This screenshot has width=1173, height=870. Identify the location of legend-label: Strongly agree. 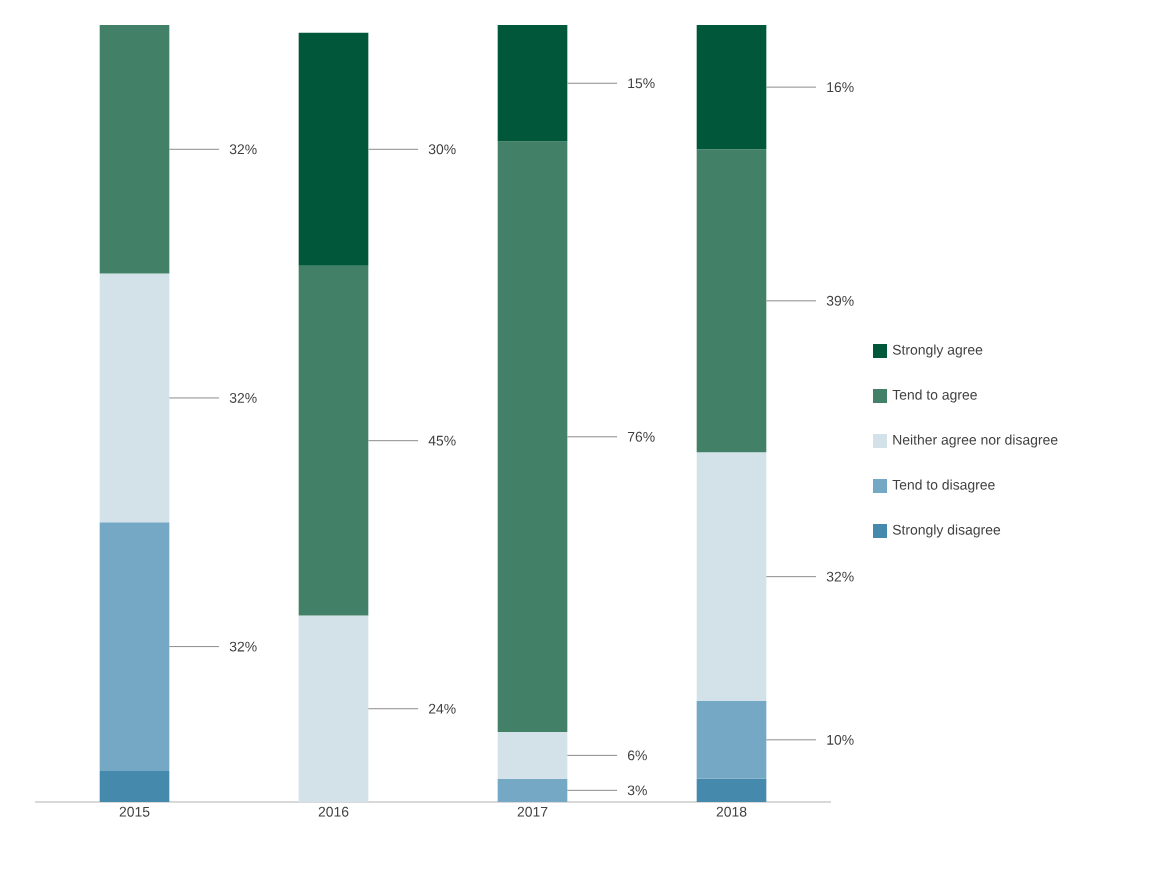
(937, 351).